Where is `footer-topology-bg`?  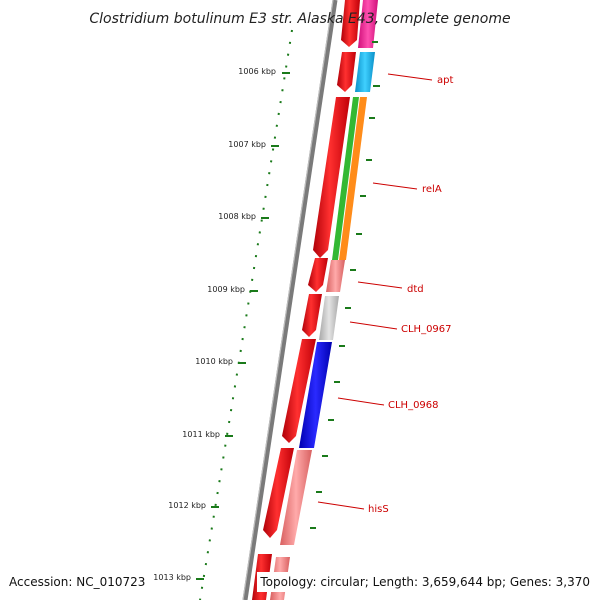 footer-topology-bg is located at coordinates (425, 582).